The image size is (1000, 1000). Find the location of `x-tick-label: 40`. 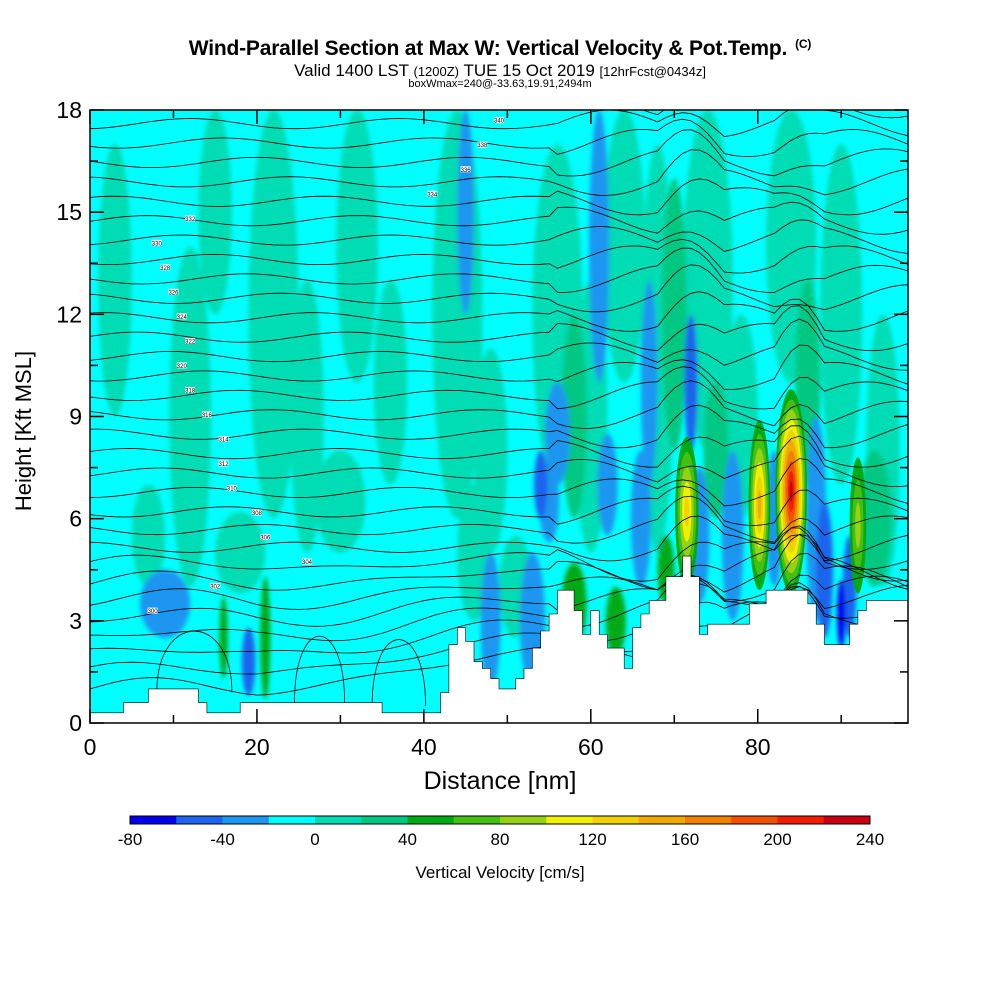

x-tick-label: 40 is located at coordinates (424, 747).